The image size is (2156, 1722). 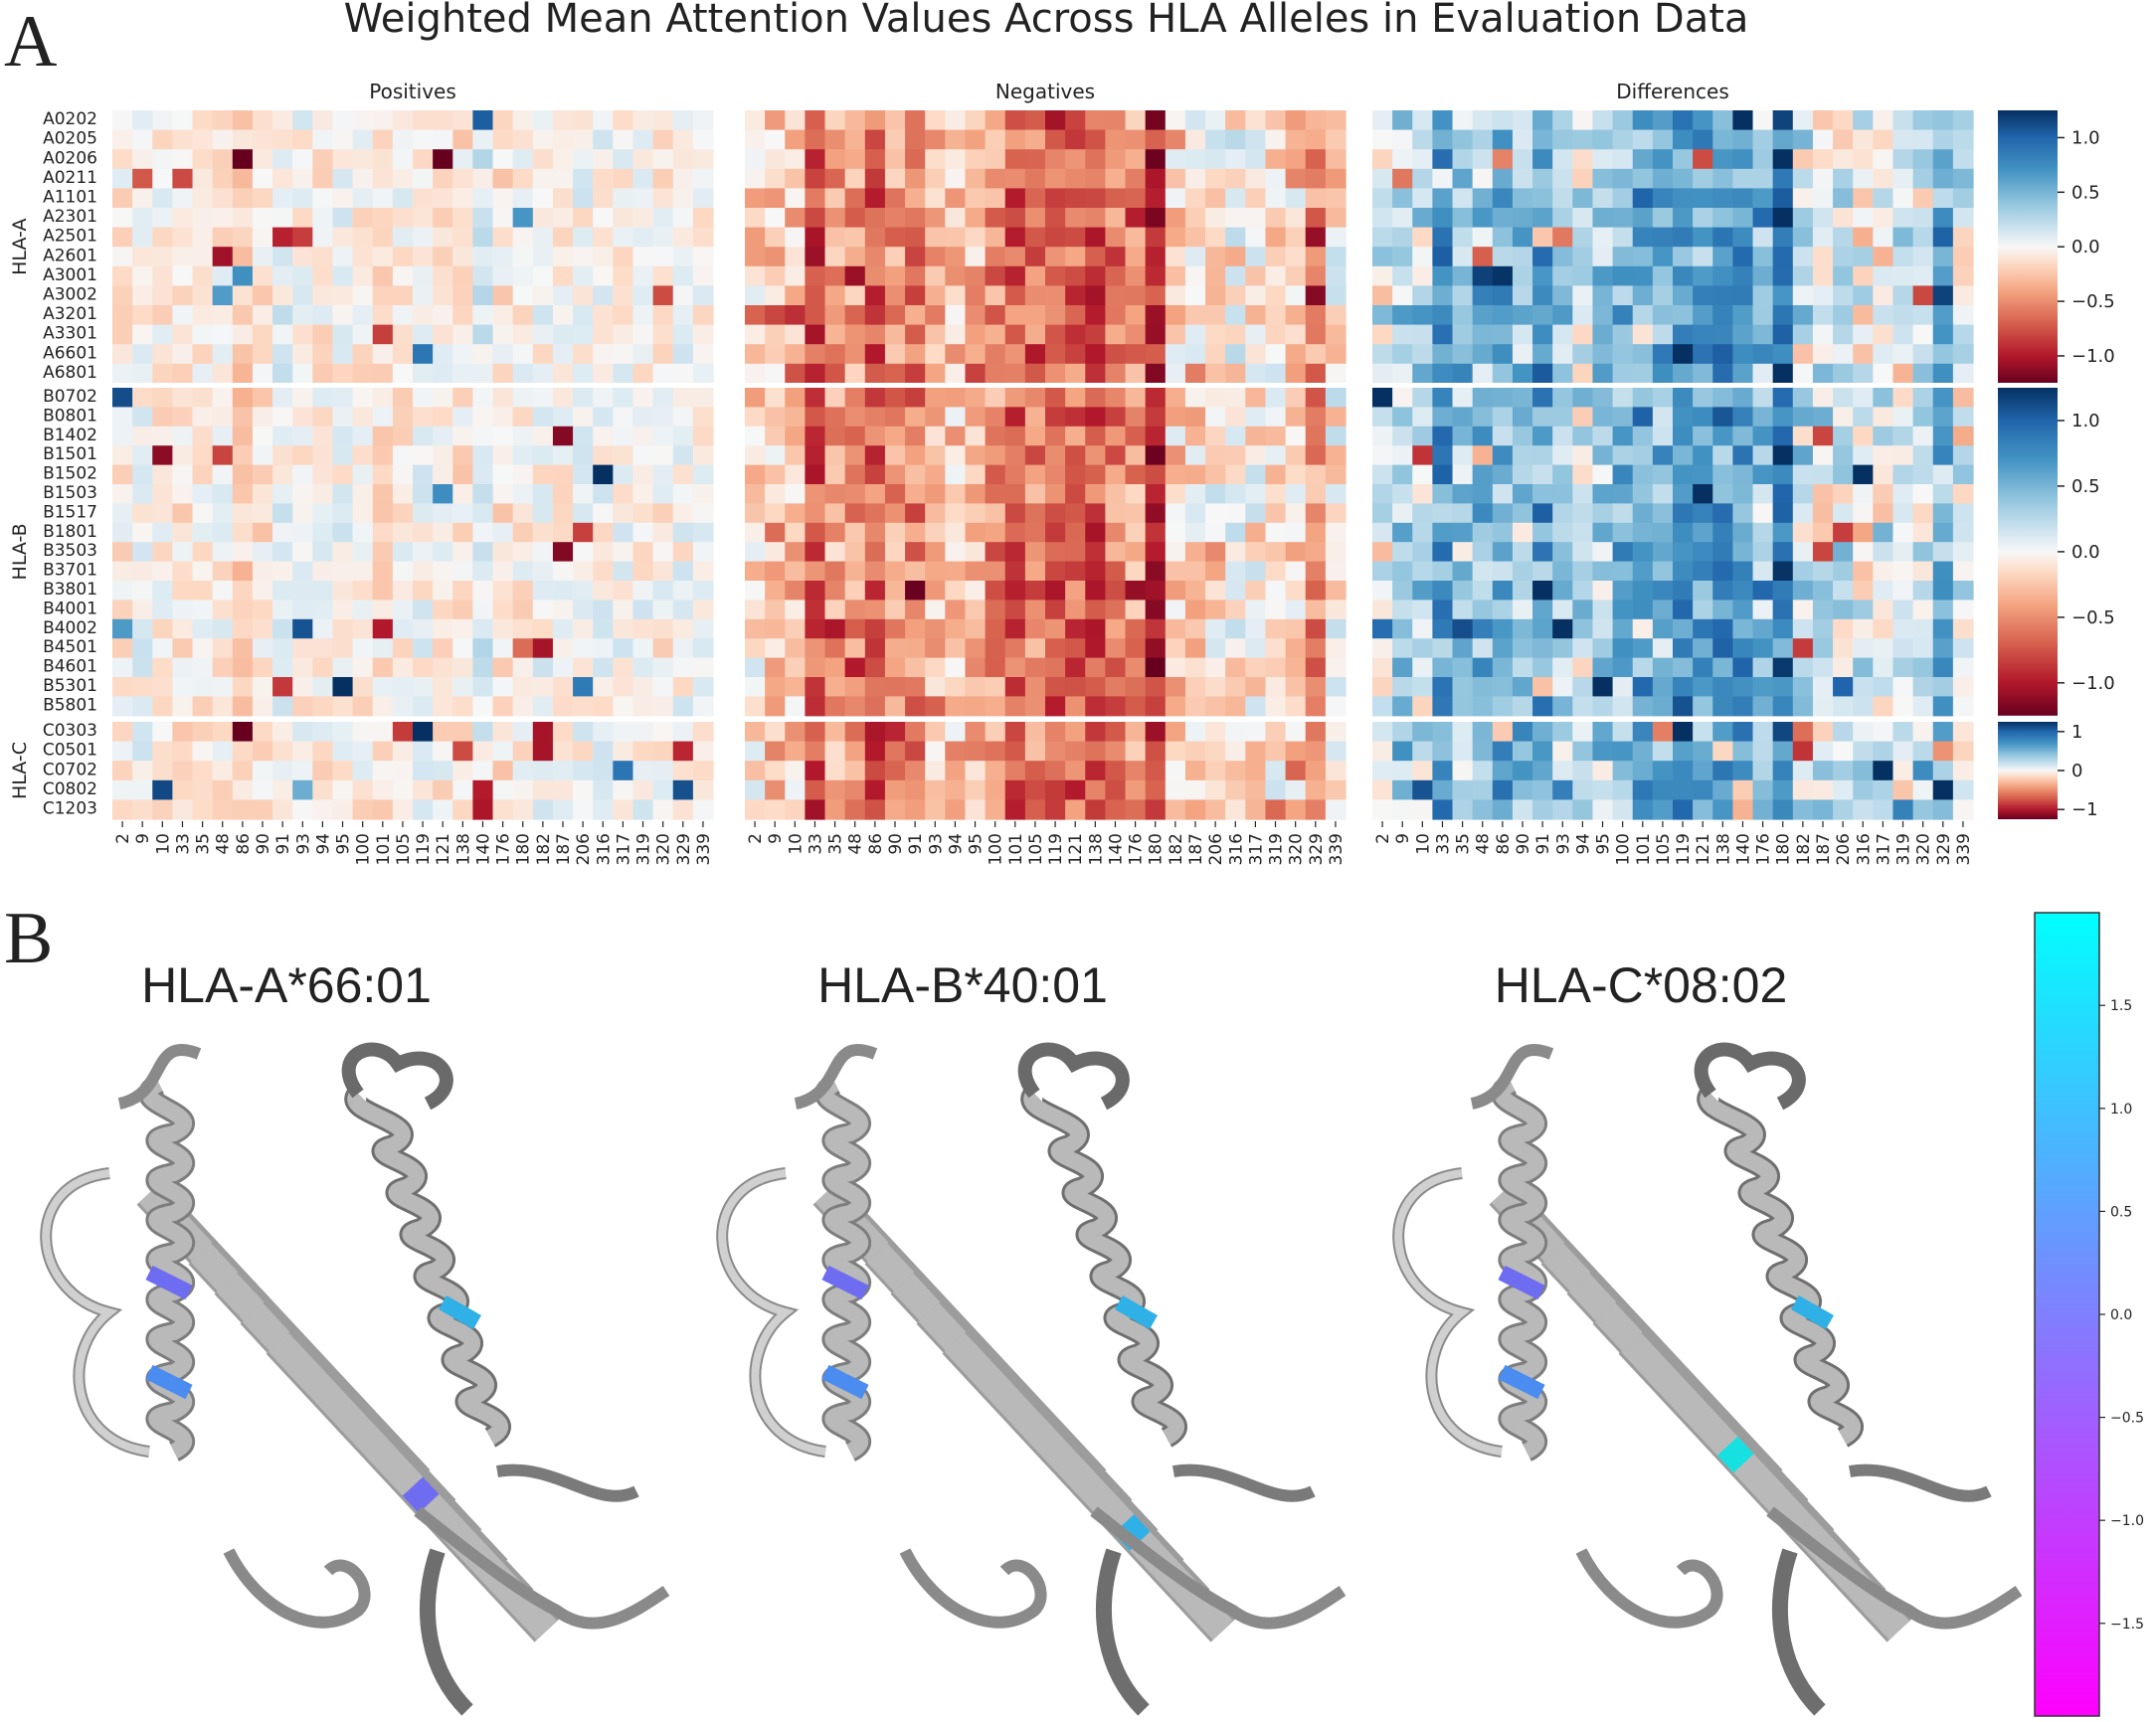 I want to click on x-tick-label: 90, so click(x=896, y=844).